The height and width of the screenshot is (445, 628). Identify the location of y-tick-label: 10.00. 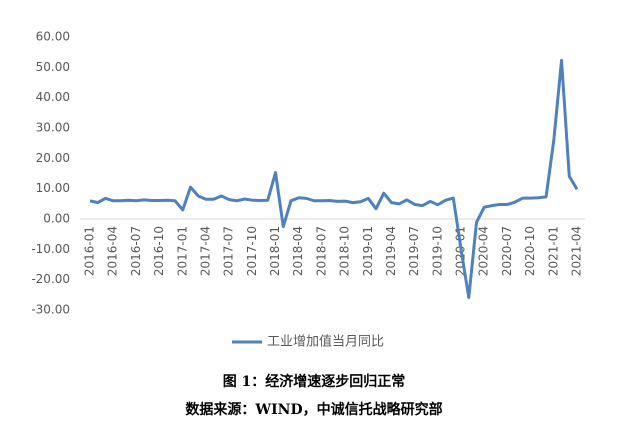
(53, 188).